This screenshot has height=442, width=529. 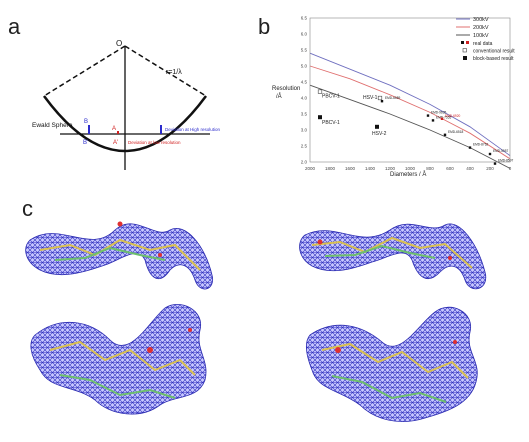 What do you see at coordinates (330, 168) in the screenshot?
I see `x-tick-label: 1800` at bounding box center [330, 168].